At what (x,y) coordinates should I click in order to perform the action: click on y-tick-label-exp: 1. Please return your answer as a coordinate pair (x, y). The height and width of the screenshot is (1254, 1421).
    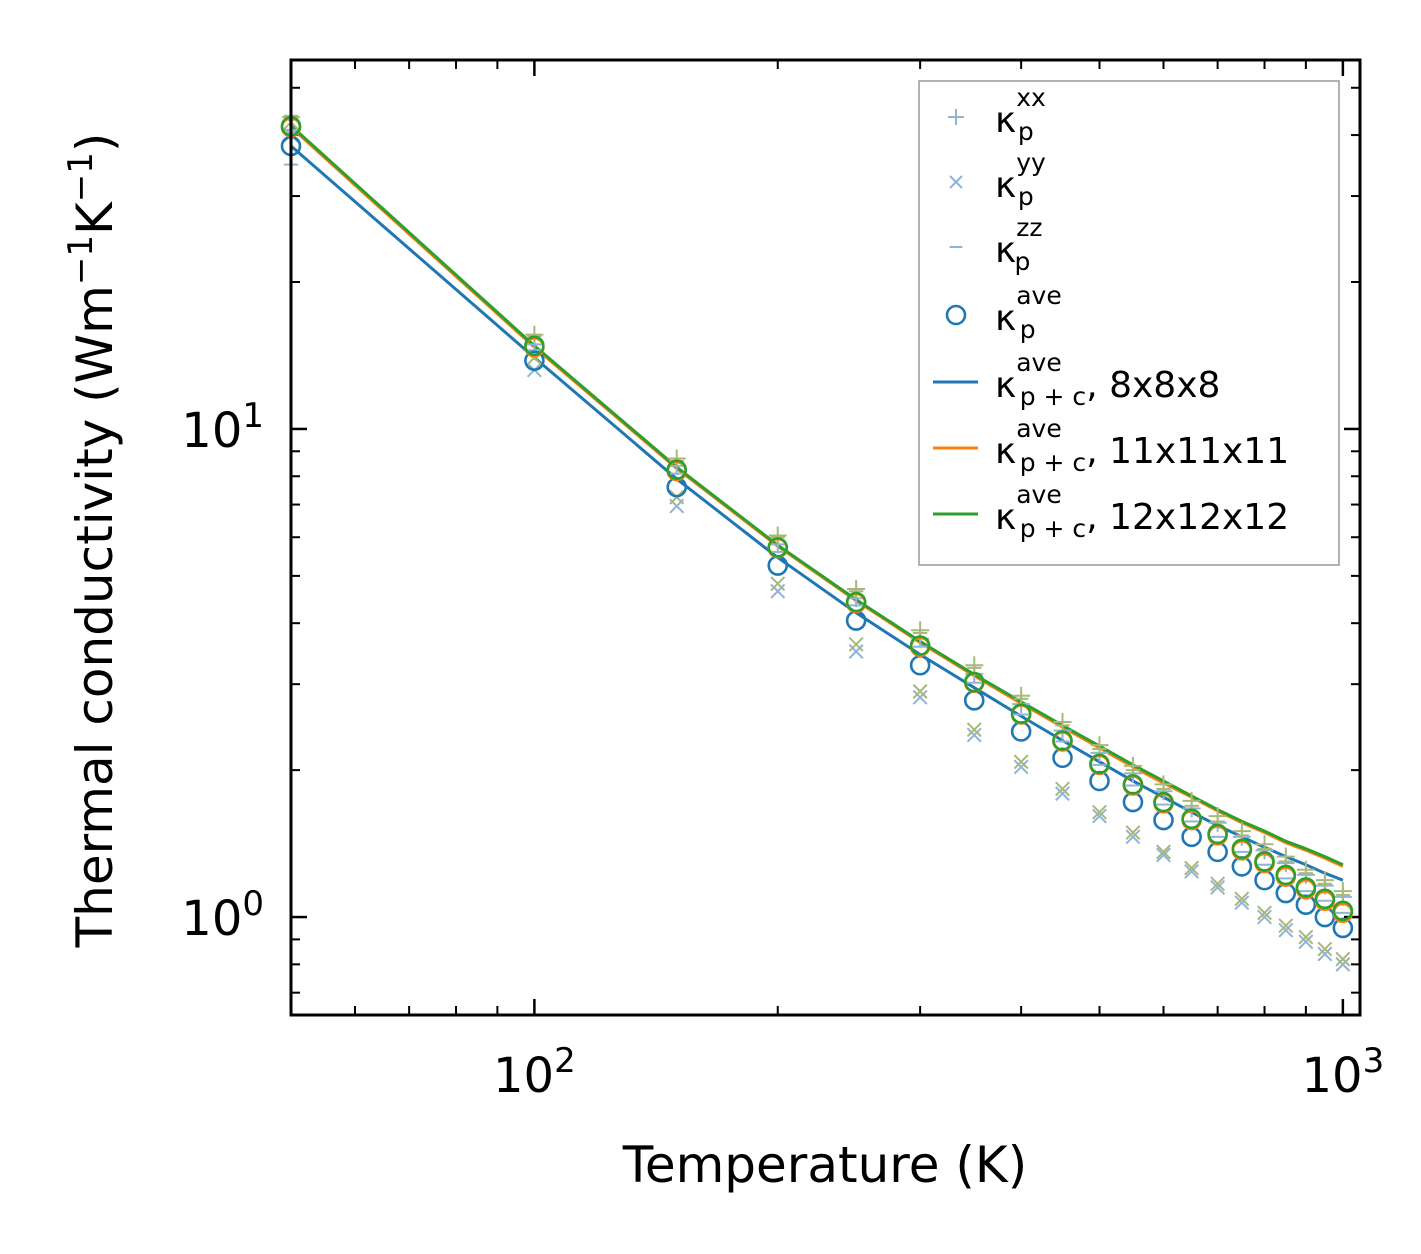
    Looking at the image, I should click on (253, 416).